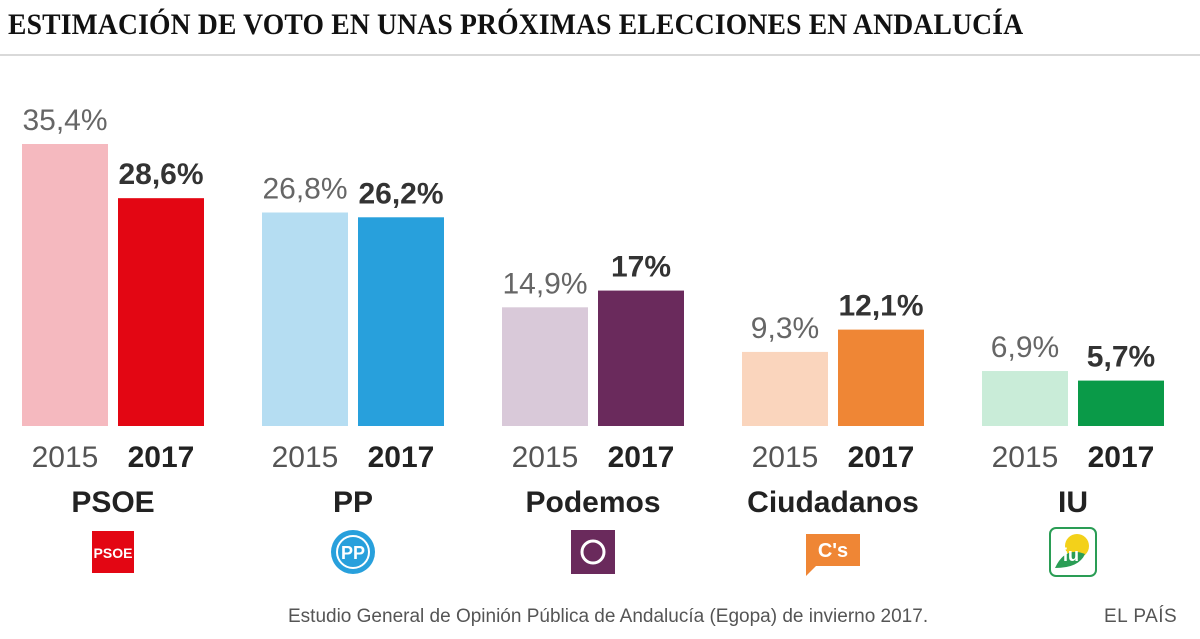 This screenshot has width=1200, height=639. I want to click on year-label-psoe-2017: 2017, so click(161, 457).